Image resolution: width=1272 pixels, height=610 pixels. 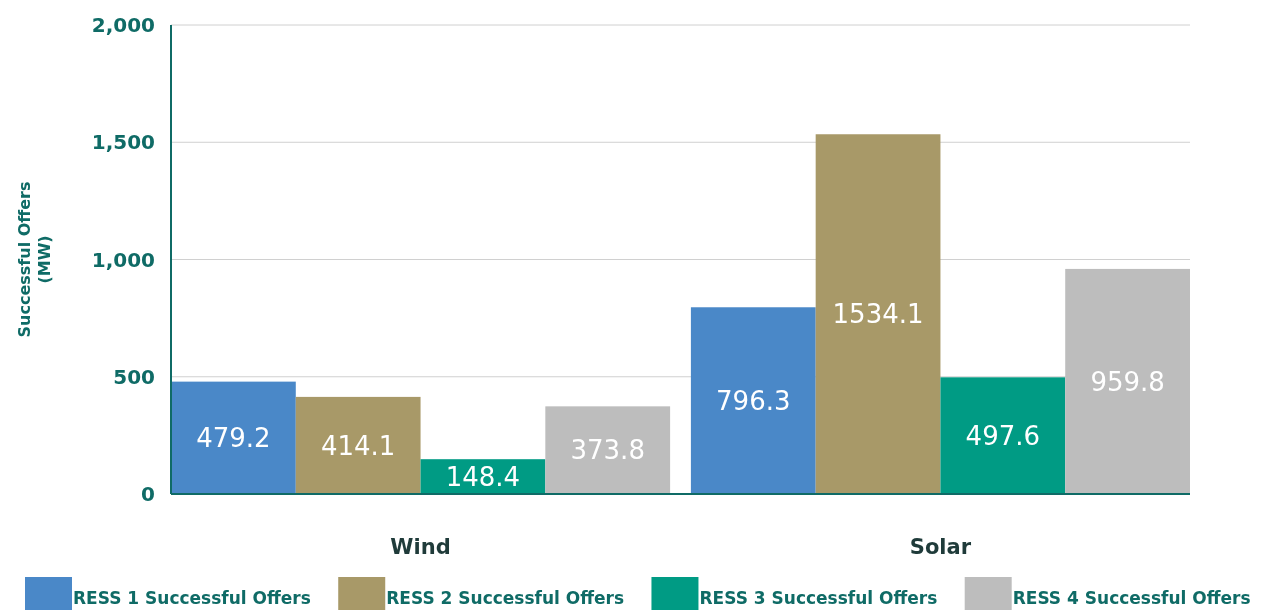 What do you see at coordinates (134, 376) in the screenshot?
I see `y-tick-label: 500` at bounding box center [134, 376].